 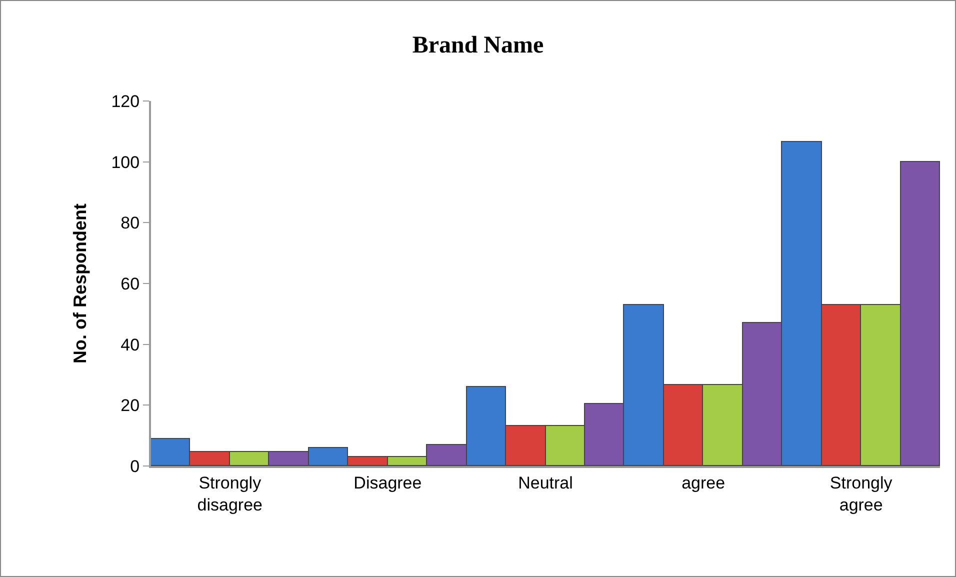 I want to click on x-tick-label: Disagree, so click(x=388, y=482).